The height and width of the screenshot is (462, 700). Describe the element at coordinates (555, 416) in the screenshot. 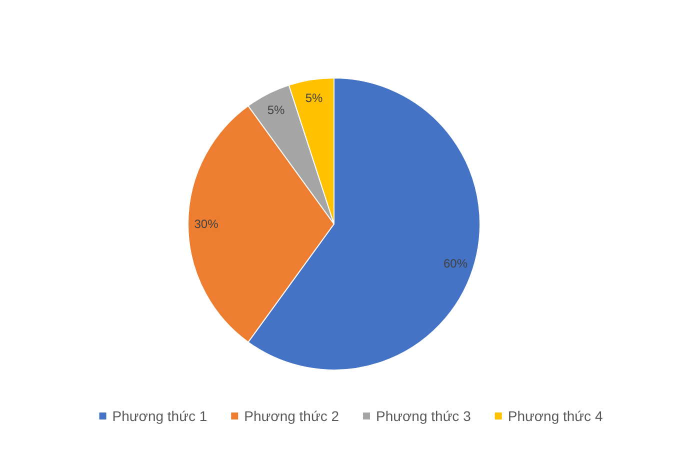

I see `legend-label: Phương thức 4` at that location.